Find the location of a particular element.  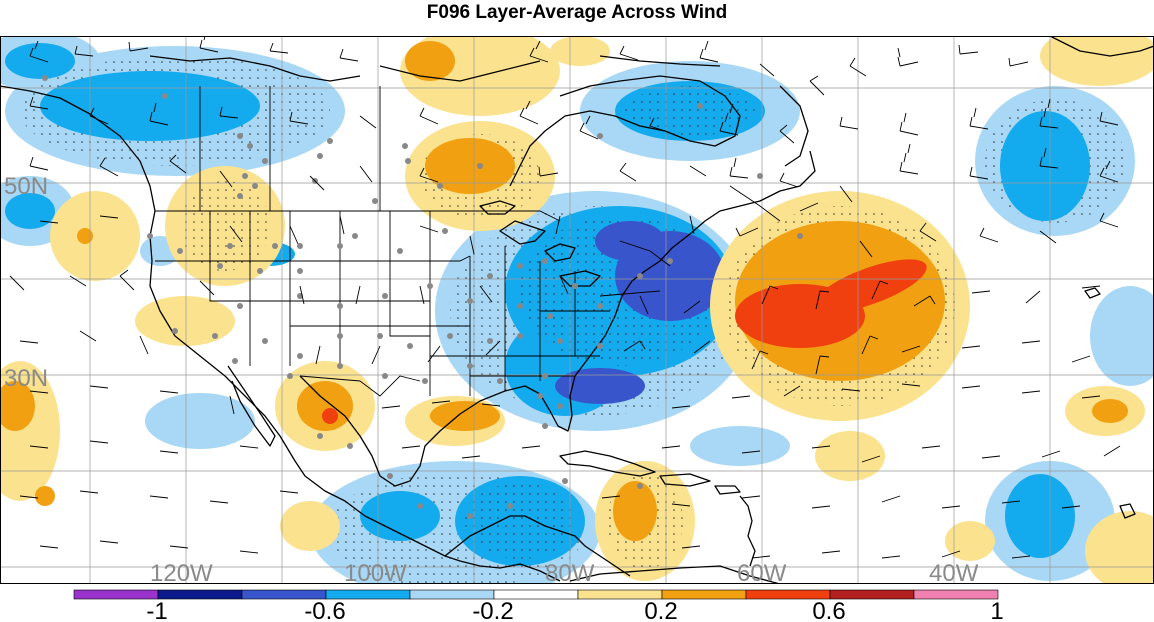

lat-label-30n: 30N is located at coordinates (26, 378).